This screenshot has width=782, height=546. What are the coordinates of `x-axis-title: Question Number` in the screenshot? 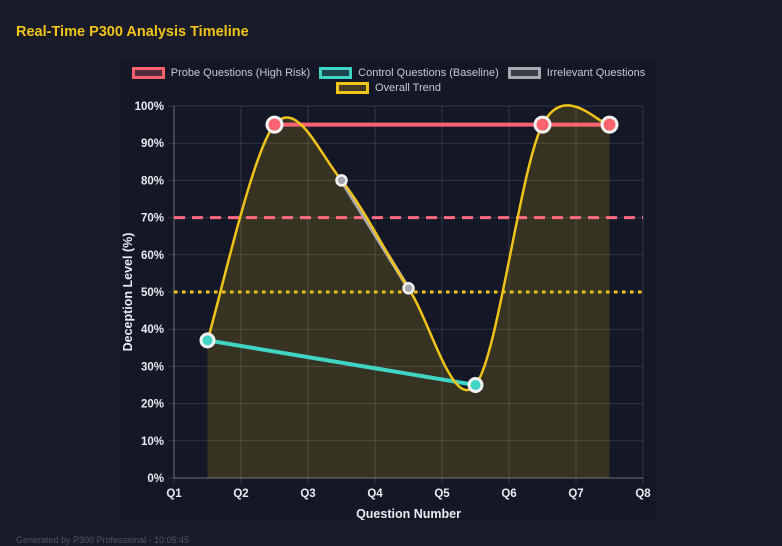 It's located at (408, 513).